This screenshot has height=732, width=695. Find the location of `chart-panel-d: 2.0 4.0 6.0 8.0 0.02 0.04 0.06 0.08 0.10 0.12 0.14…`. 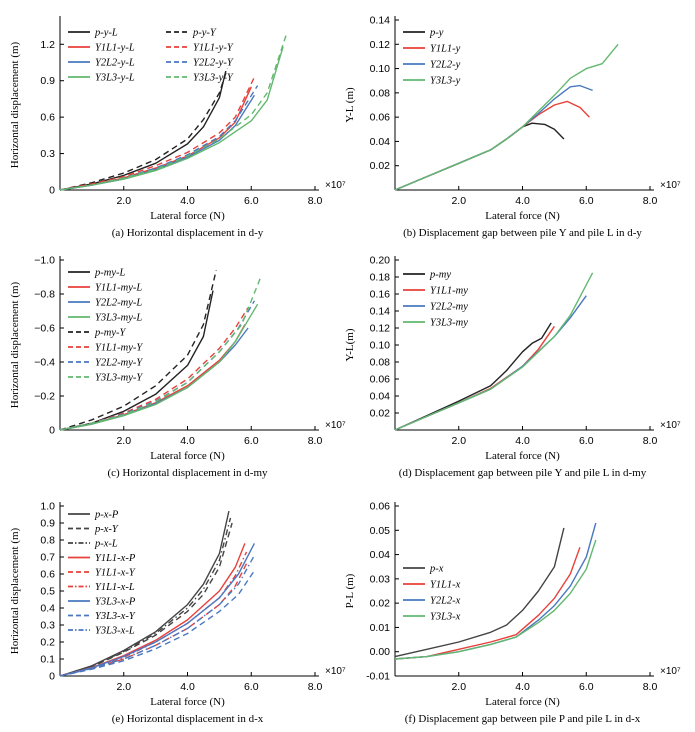

chart-panel-d: 2.0 4.0 6.0 8.0 0.02 0.04 0.06 0.08 0.10 0.12 0.14… is located at coordinates (512, 367).